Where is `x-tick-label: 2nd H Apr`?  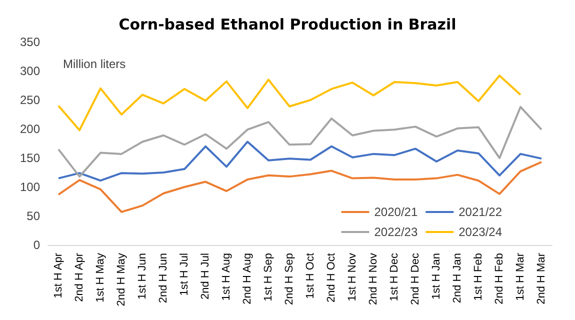
x-tick-label: 2nd H Apr is located at coordinates (80, 277).